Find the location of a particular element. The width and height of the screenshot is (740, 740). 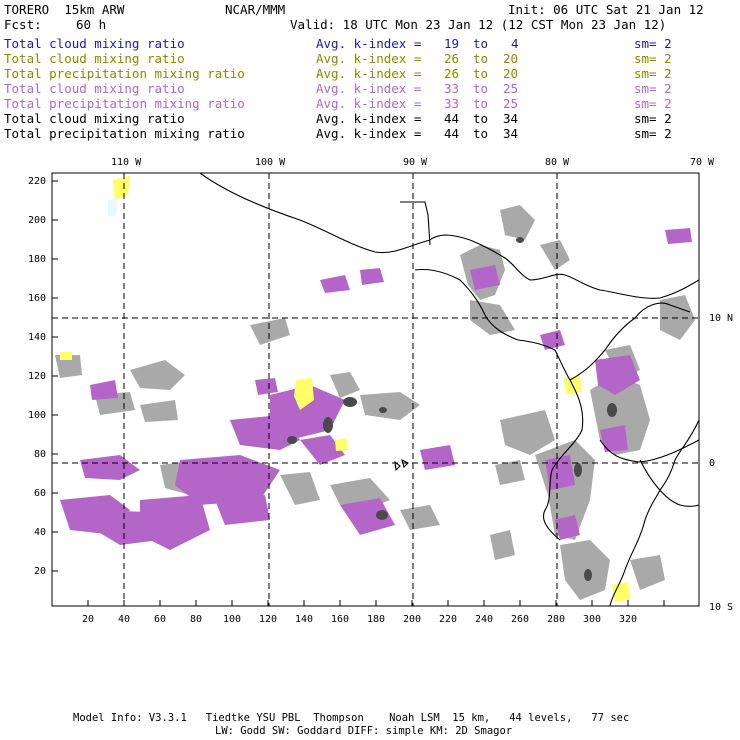

init-time: Init: 06 UTC Sat 21 Jan 12 is located at coordinates (606, 9).